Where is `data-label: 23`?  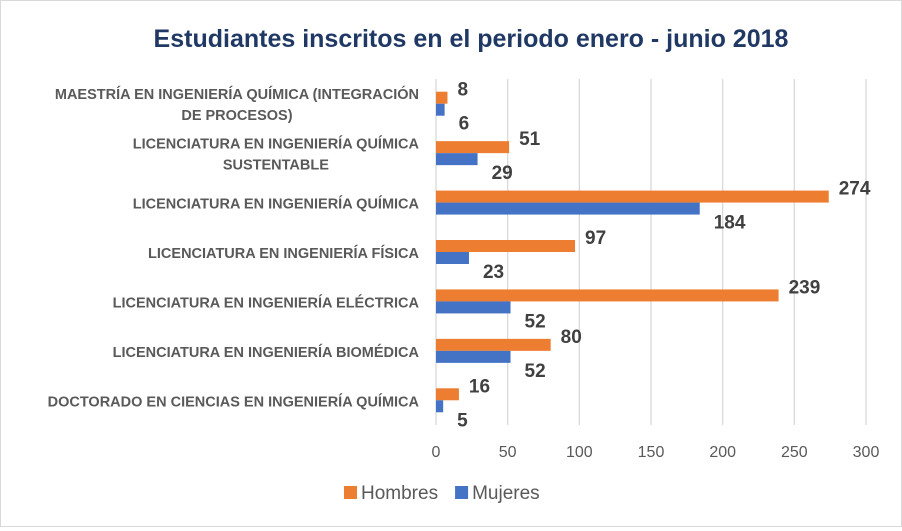 data-label: 23 is located at coordinates (493, 272).